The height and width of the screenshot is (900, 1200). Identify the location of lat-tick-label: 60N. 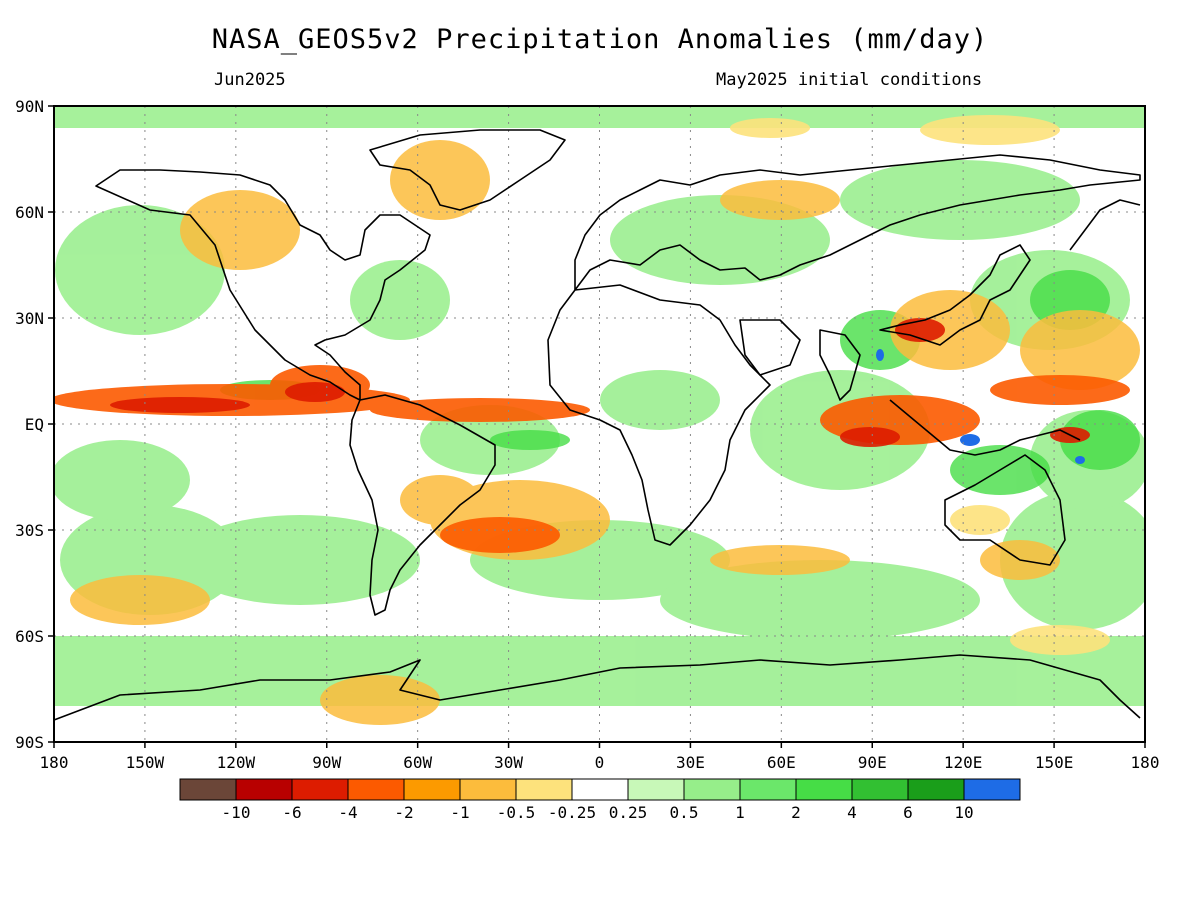
(29, 212).